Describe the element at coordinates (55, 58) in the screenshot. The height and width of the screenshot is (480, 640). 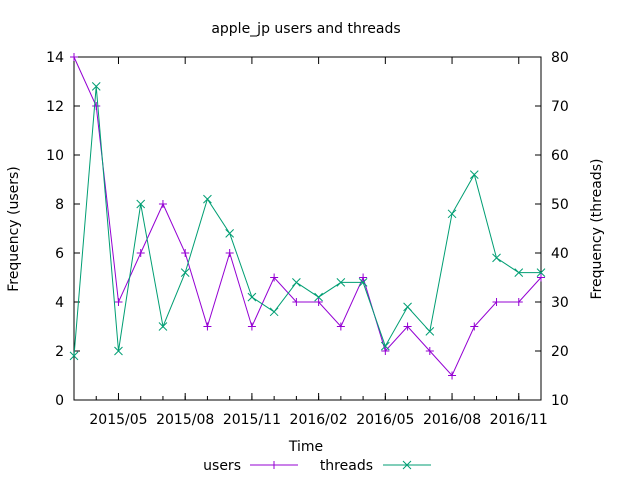
I see `y-tick-label: 14` at that location.